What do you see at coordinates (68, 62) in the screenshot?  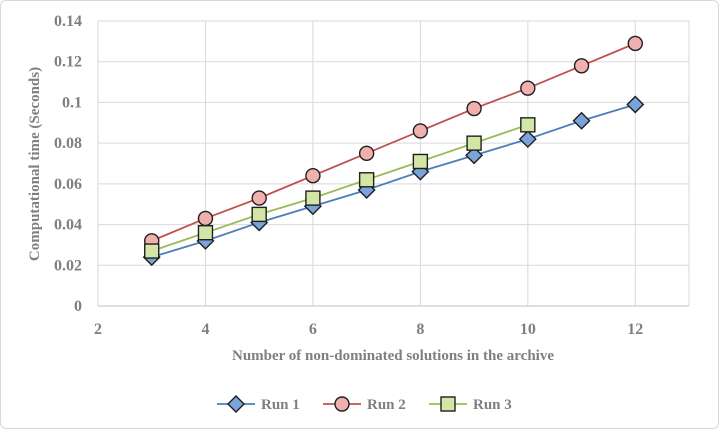 I see `y-tick-label: 0.12` at bounding box center [68, 62].